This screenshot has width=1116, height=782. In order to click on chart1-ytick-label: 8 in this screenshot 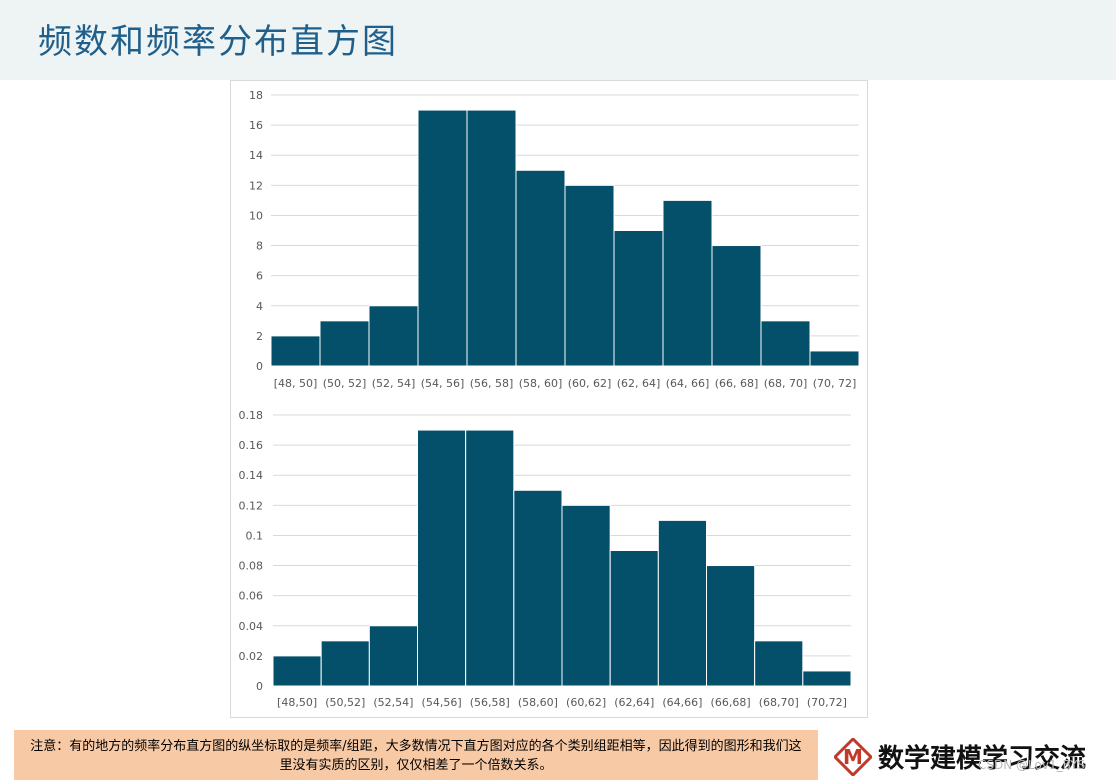, I will do `click(259, 246)`.